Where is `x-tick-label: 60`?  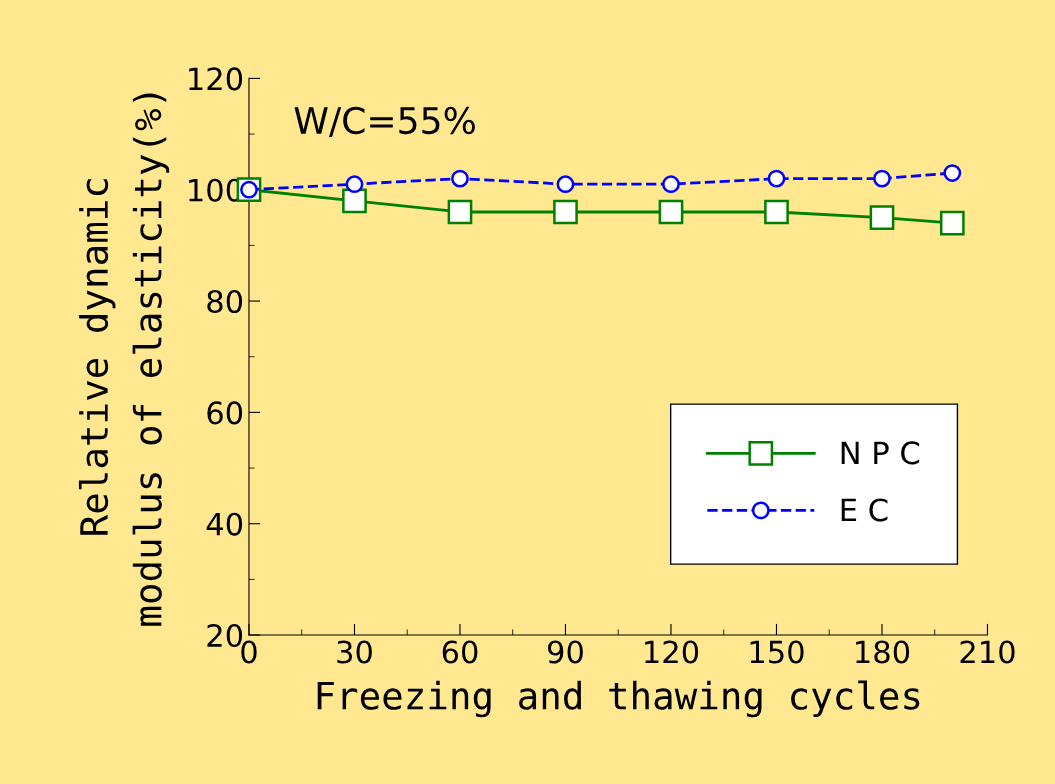
x-tick-label: 60 is located at coordinates (460, 652).